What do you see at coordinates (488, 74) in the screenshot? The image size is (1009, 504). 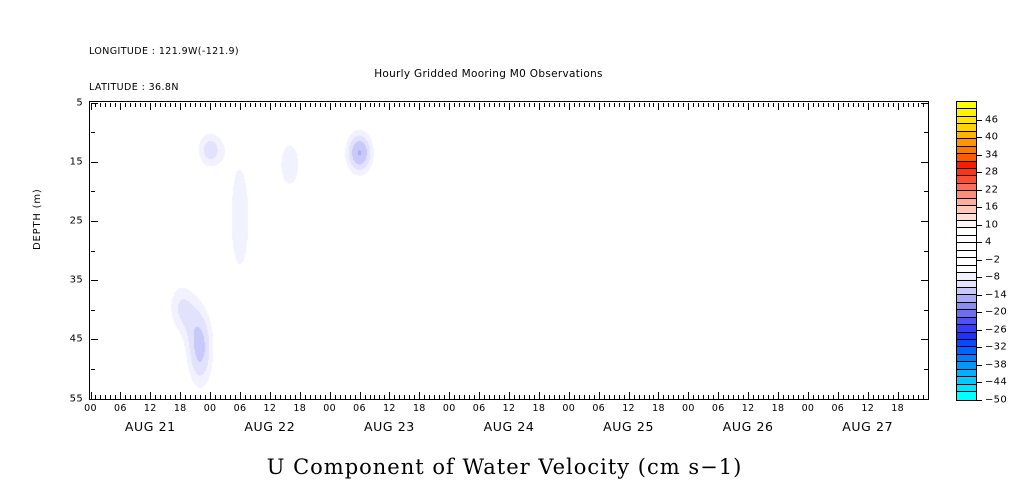 I see `plot-title-text: Hourly Gridded Mooring M0 Observations` at bounding box center [488, 74].